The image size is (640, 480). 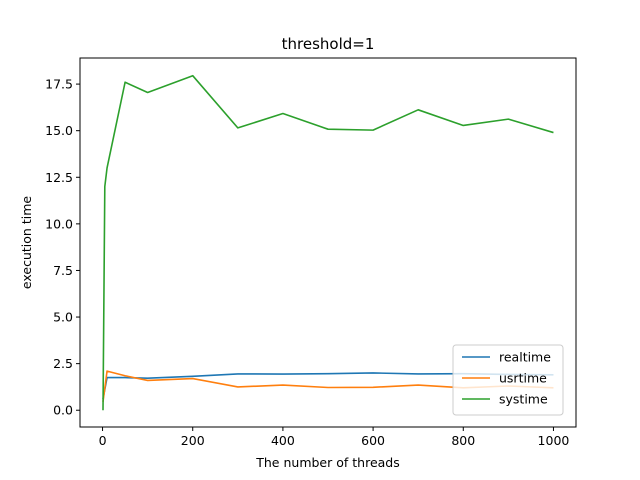 I want to click on y-tick-label: 0.0, so click(x=63, y=410).